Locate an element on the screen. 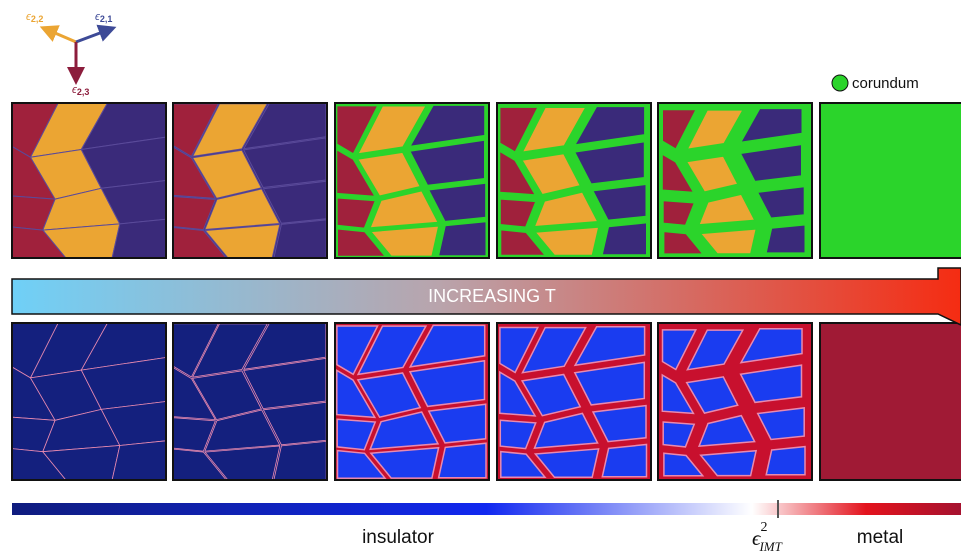  arrow-label: INCREASING T is located at coordinates (492, 296).